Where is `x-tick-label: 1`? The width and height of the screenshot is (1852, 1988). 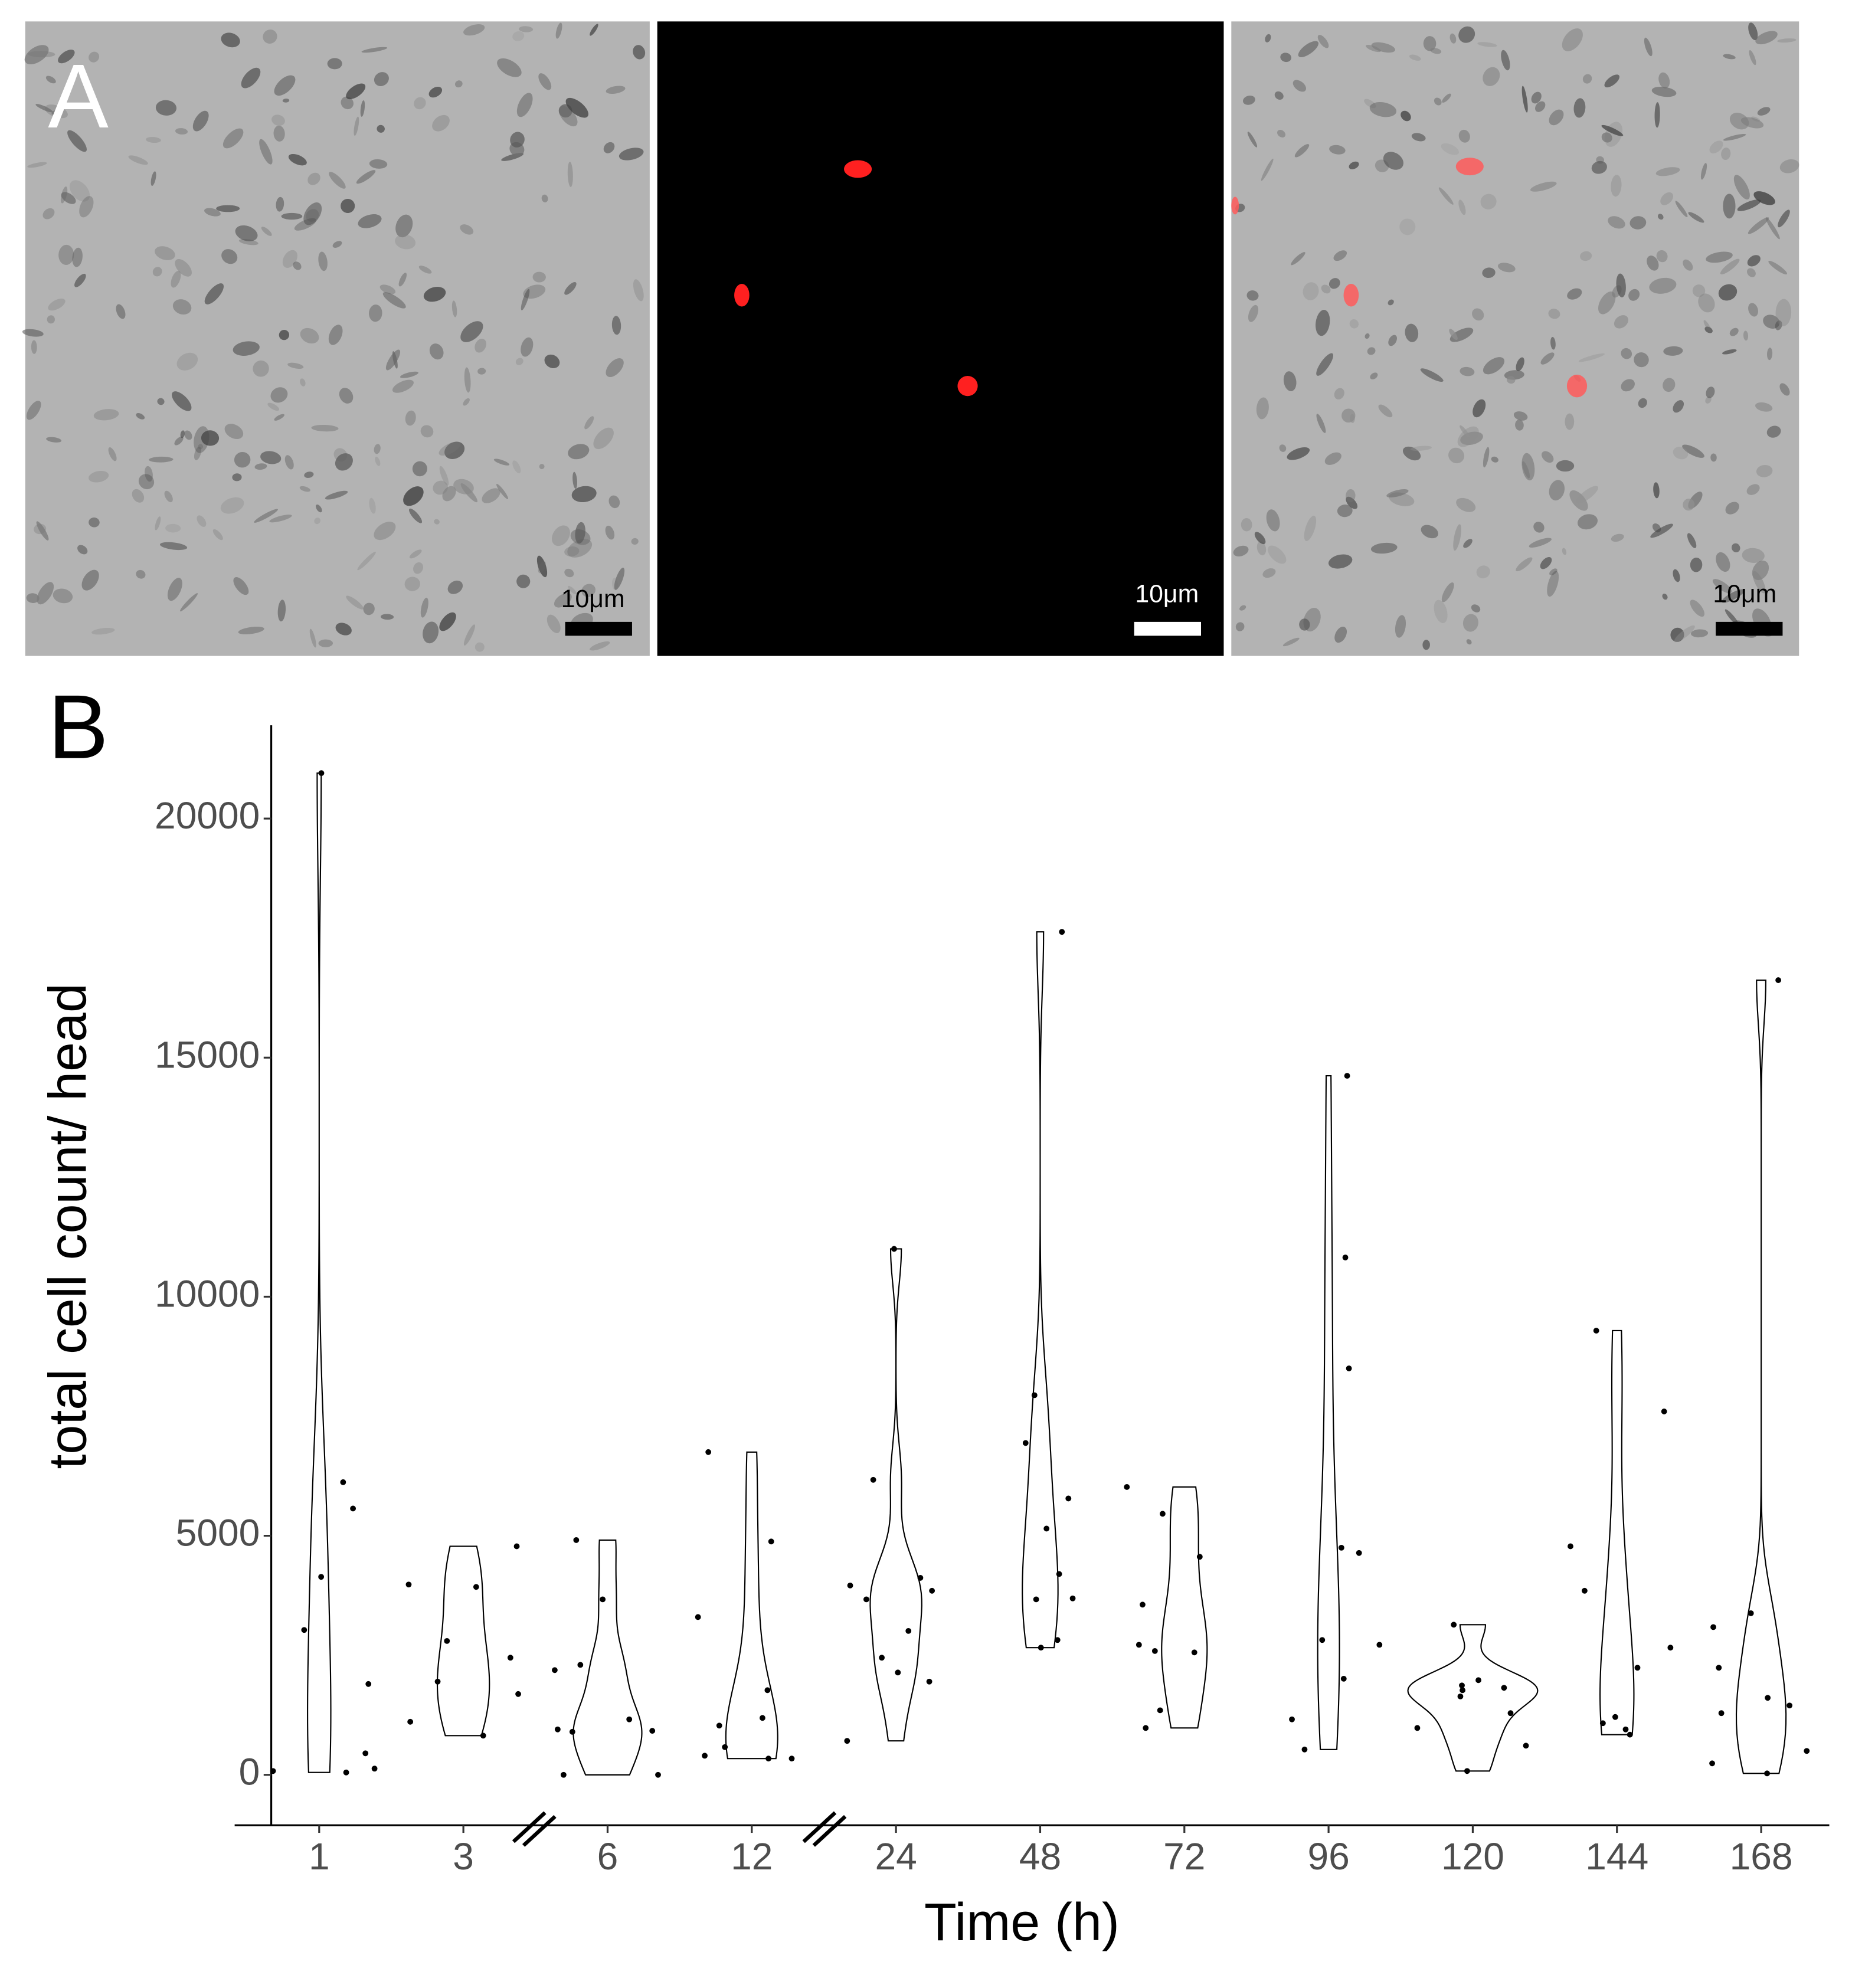 x-tick-label: 1 is located at coordinates (319, 1856).